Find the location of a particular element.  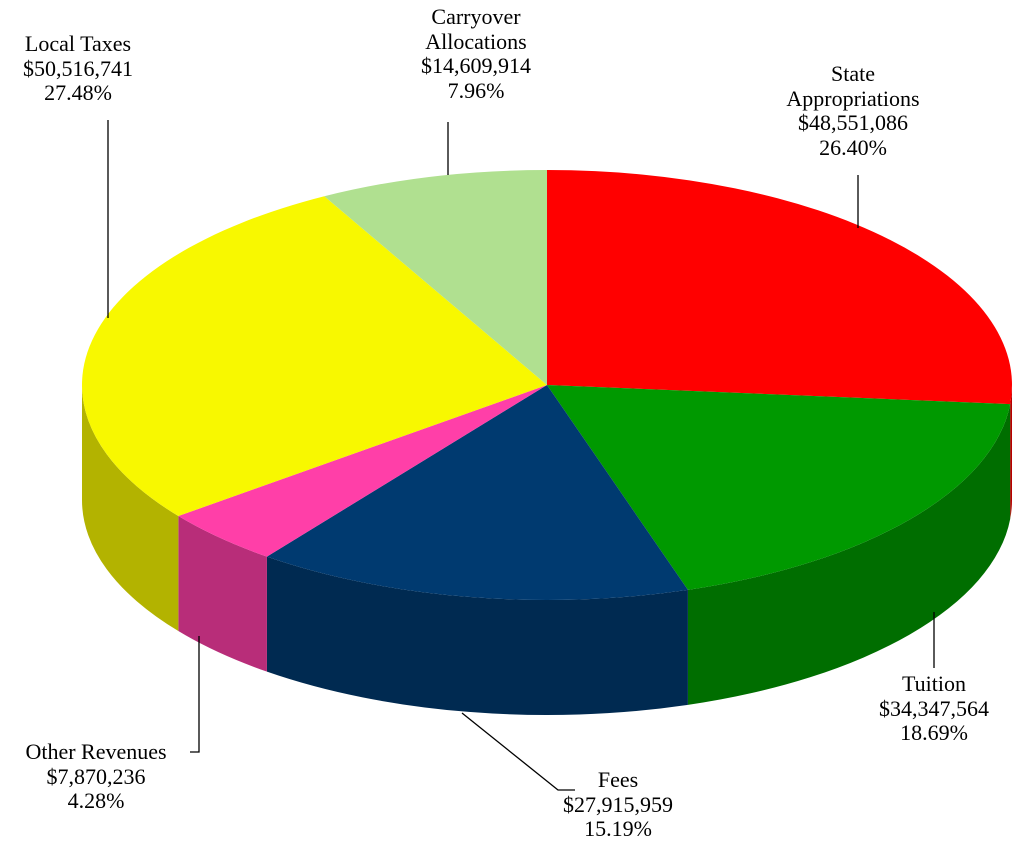

value-label: $14,609,914 is located at coordinates (476, 65).